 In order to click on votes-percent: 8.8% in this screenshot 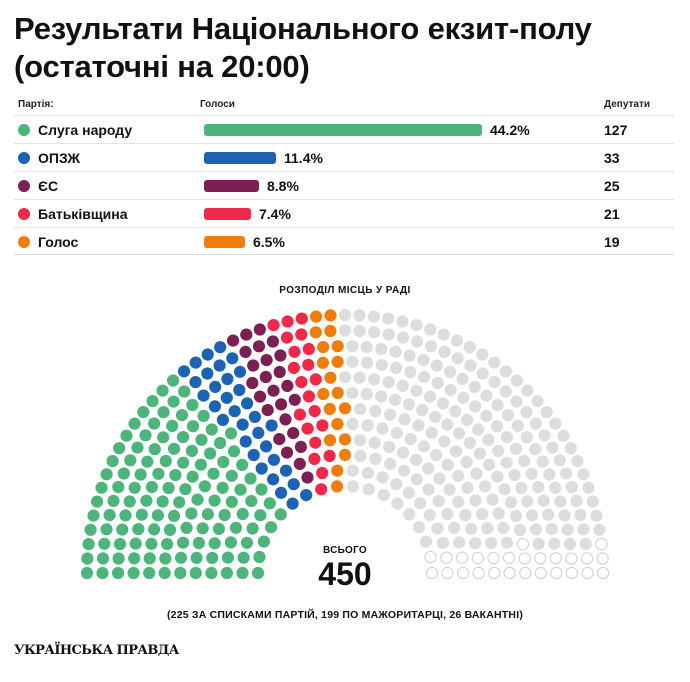, I will do `click(283, 186)`.